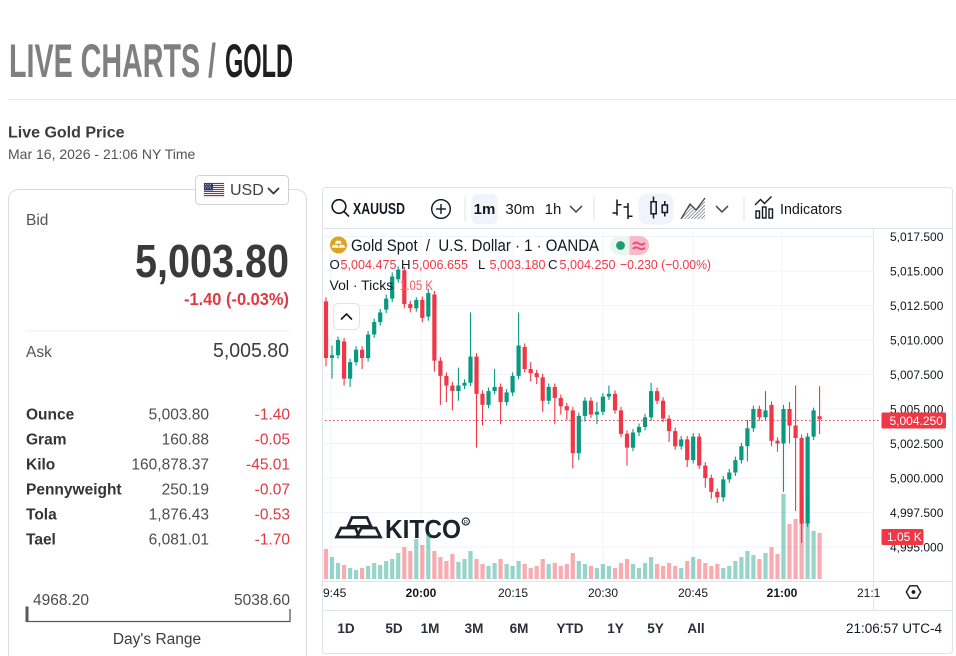  What do you see at coordinates (346, 628) in the screenshot?
I see `svg-text: 1D` at bounding box center [346, 628].